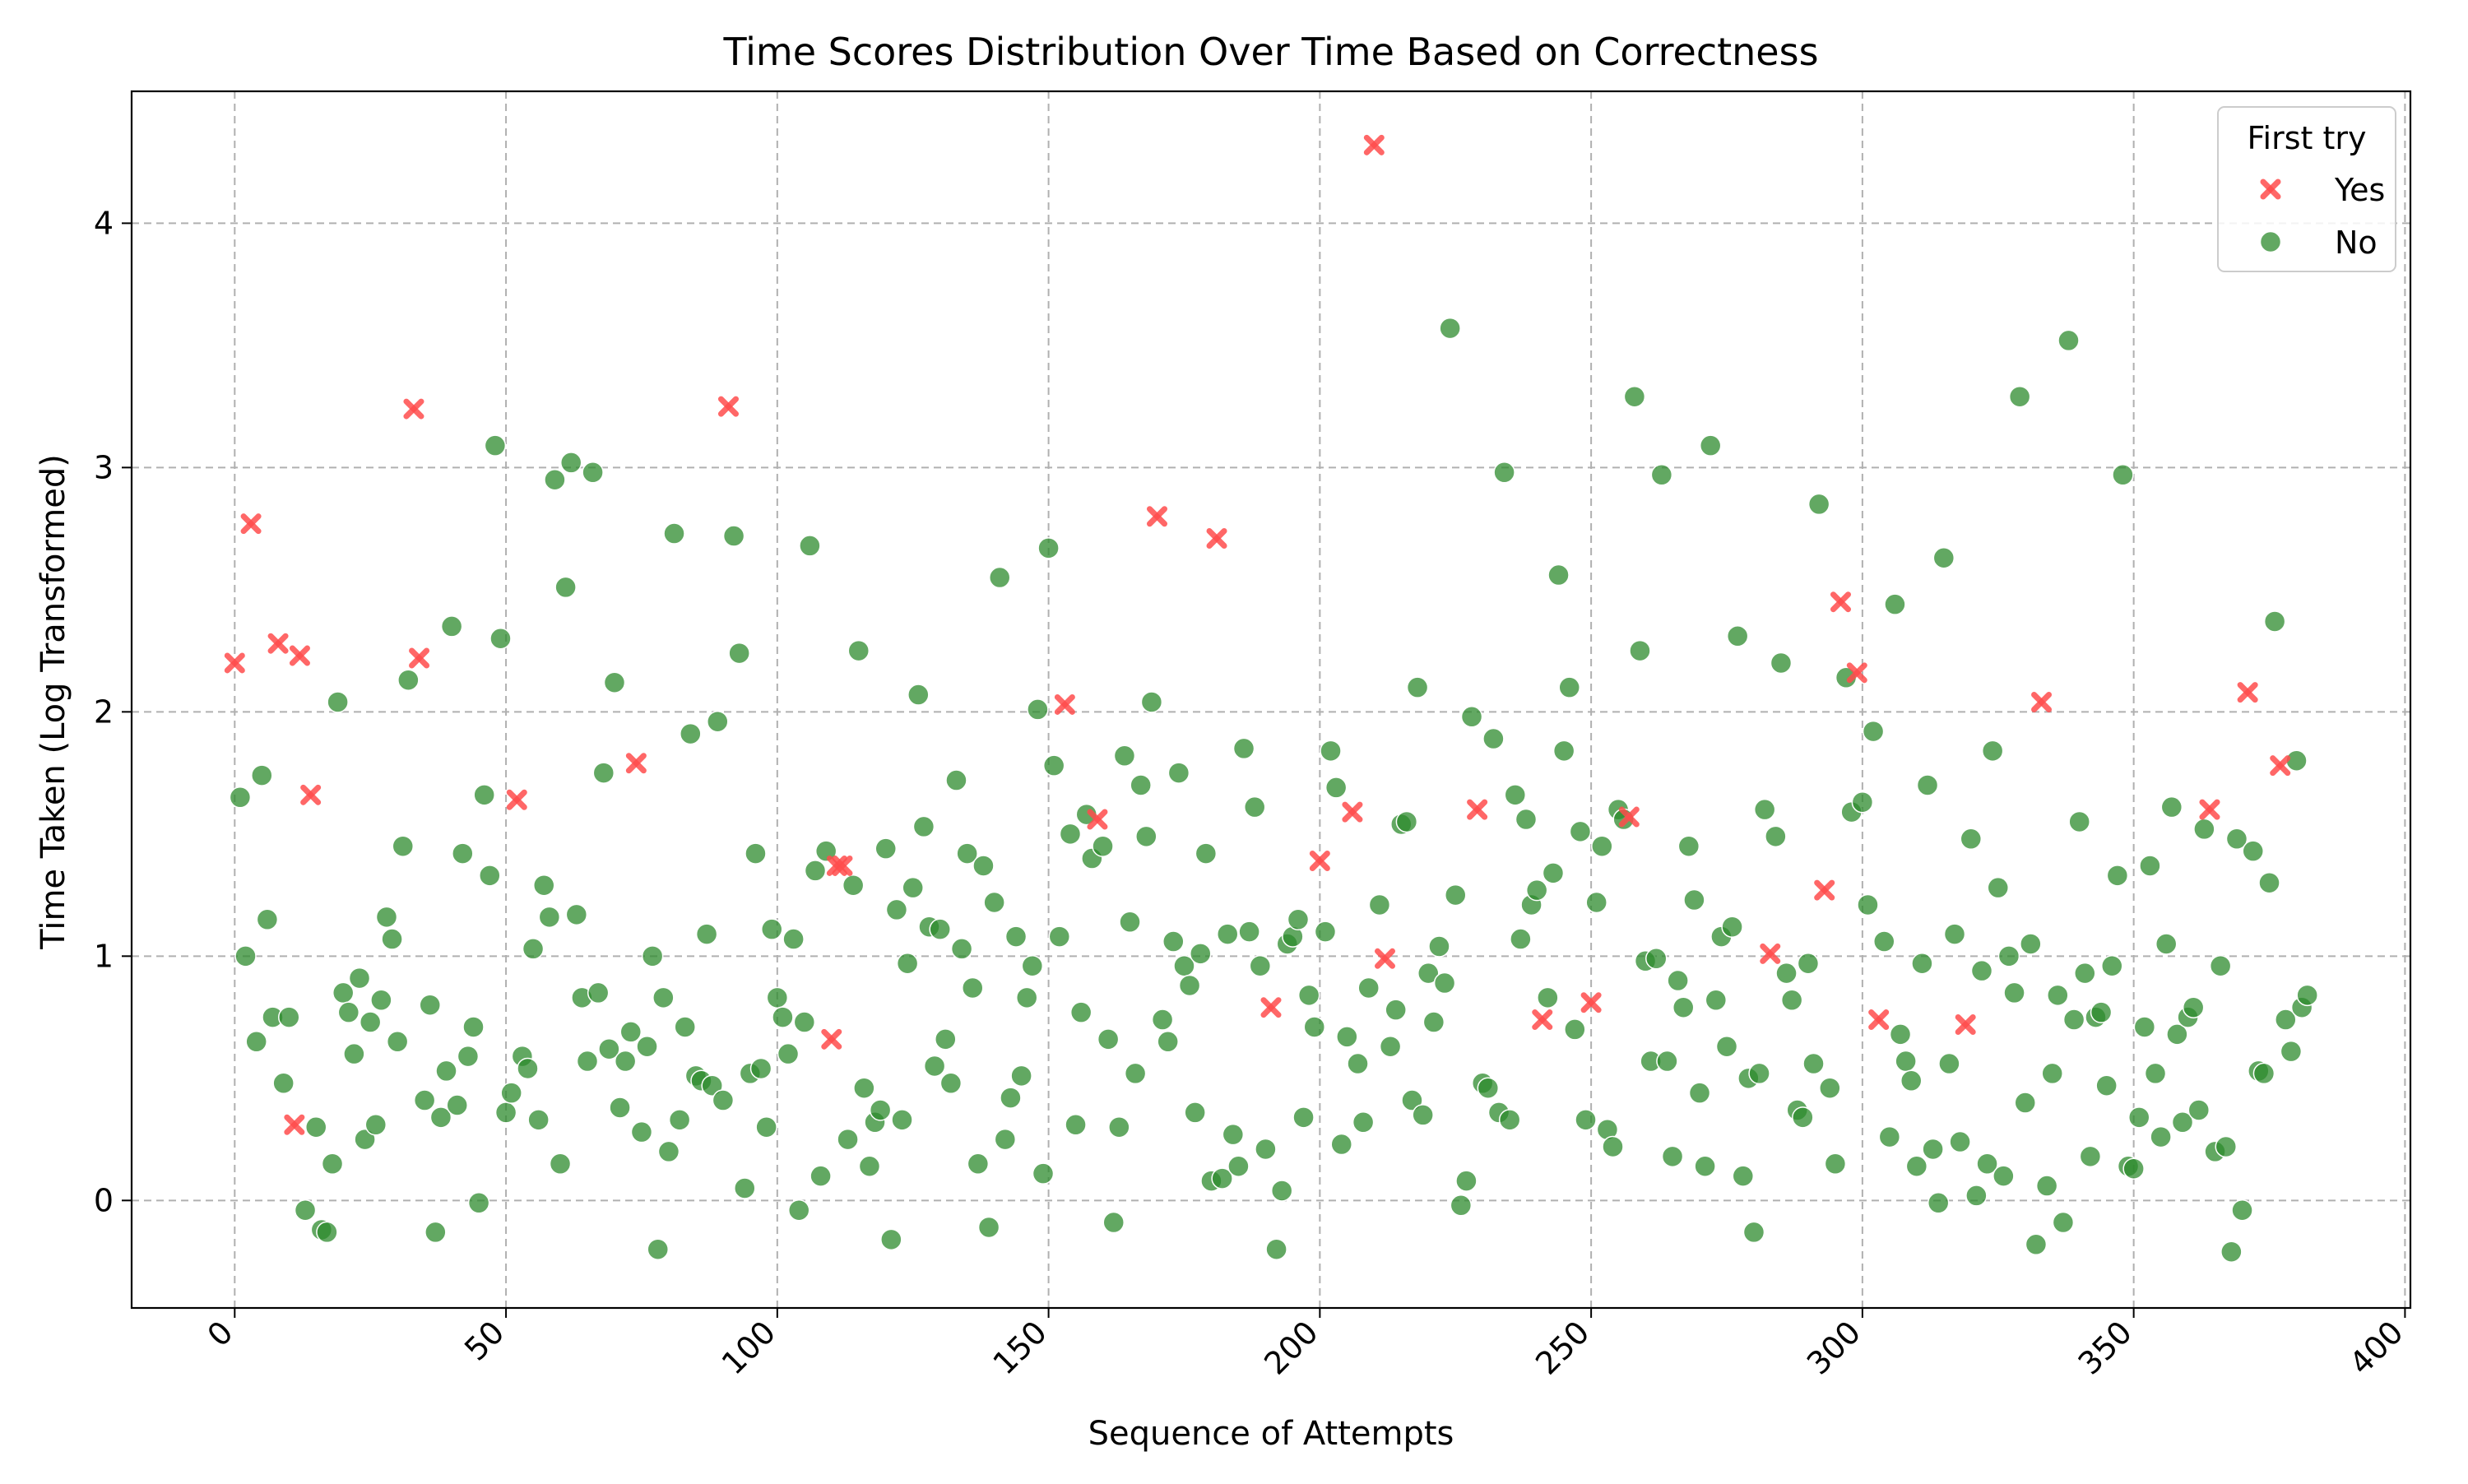  Describe the element at coordinates (104, 711) in the screenshot. I see `y-tick-label: 2` at that location.